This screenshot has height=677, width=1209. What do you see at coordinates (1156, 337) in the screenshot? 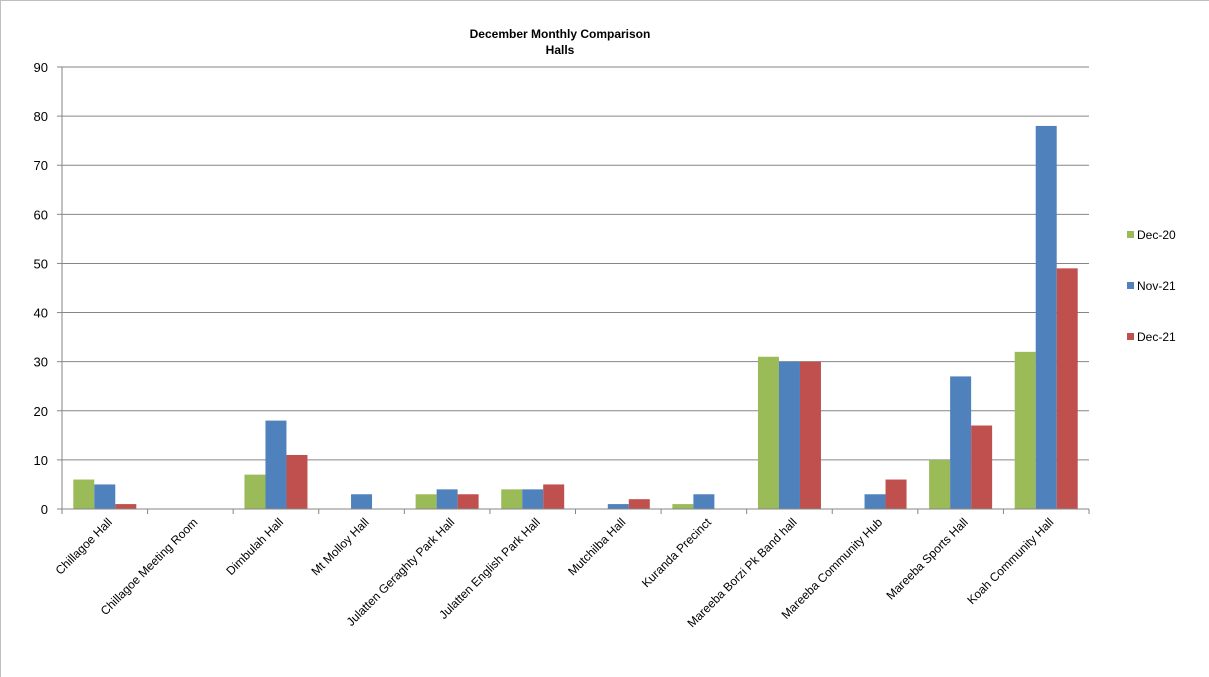
I see `legend-label: Dec-21` at bounding box center [1156, 337].